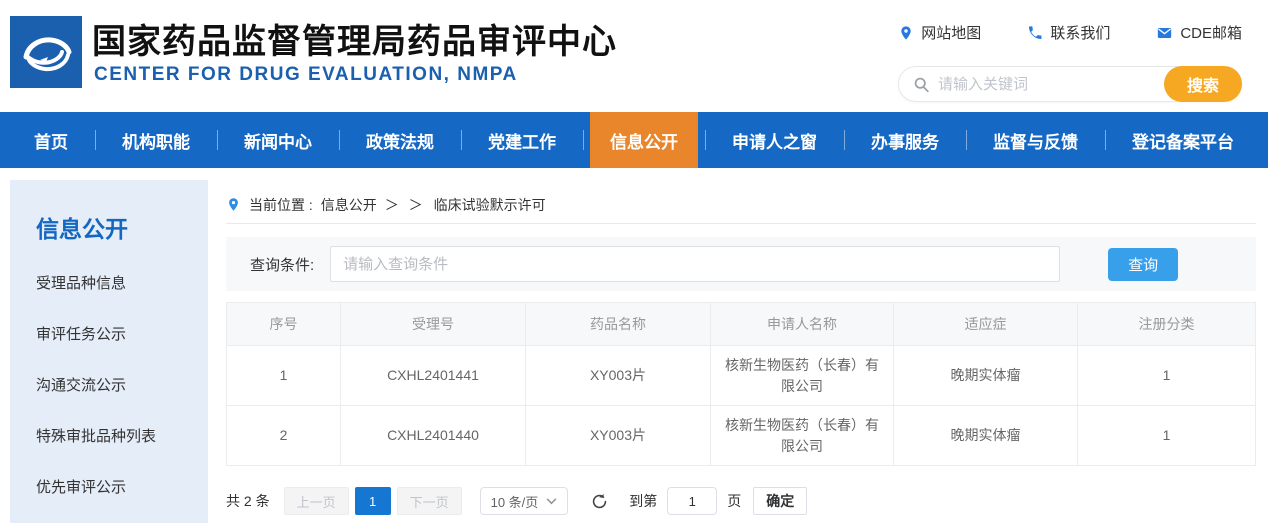 The image size is (1268, 523). I want to click on phone-icon, so click(1035, 32).